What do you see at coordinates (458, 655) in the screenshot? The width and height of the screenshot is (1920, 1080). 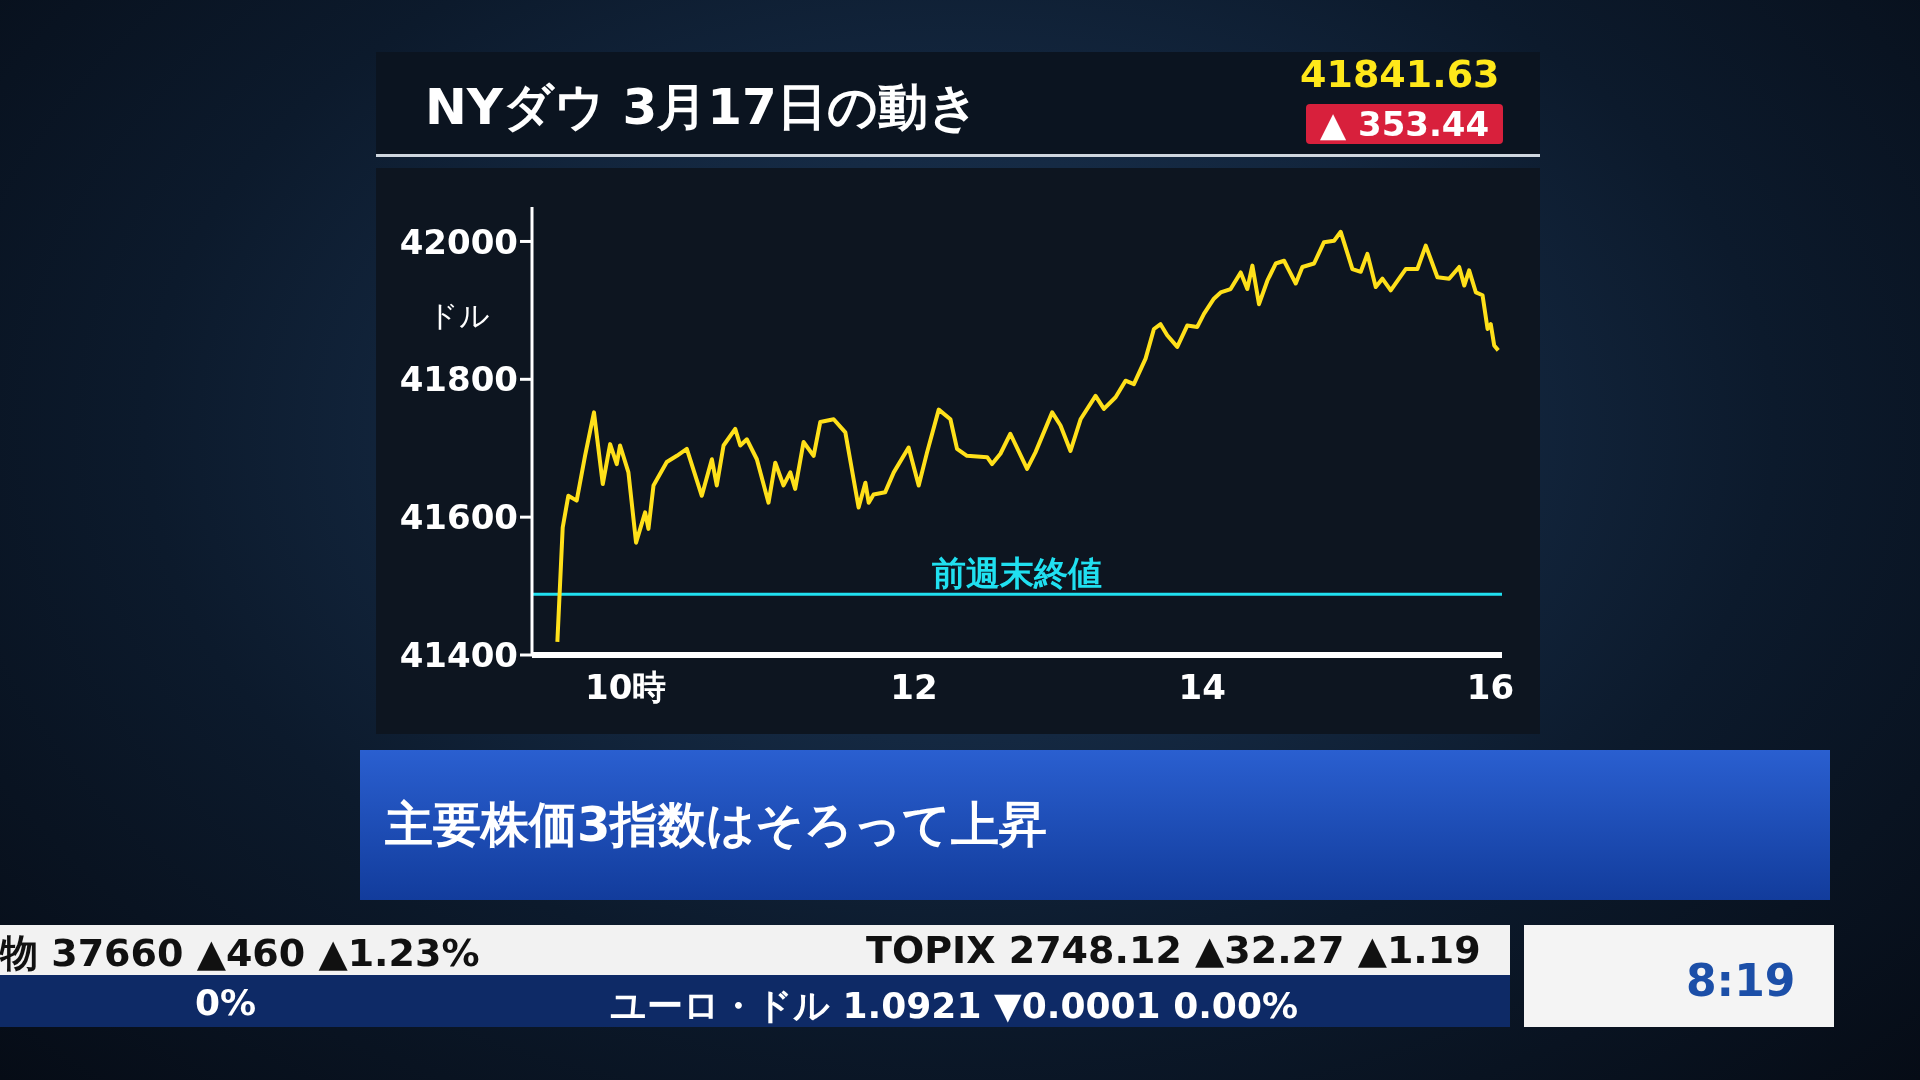 I see `y-tick-label: 41400` at bounding box center [458, 655].